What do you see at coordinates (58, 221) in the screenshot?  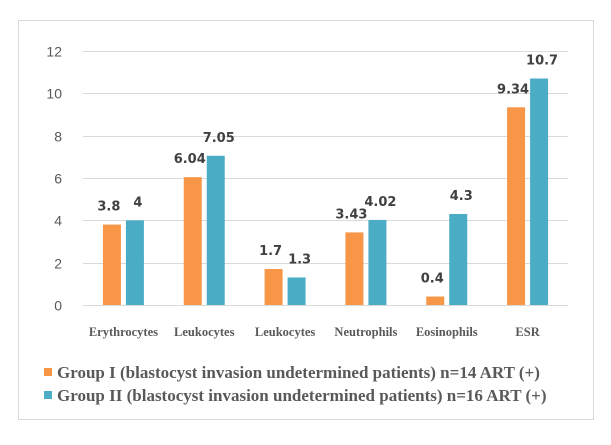 I see `y-tick-label: 4` at bounding box center [58, 221].